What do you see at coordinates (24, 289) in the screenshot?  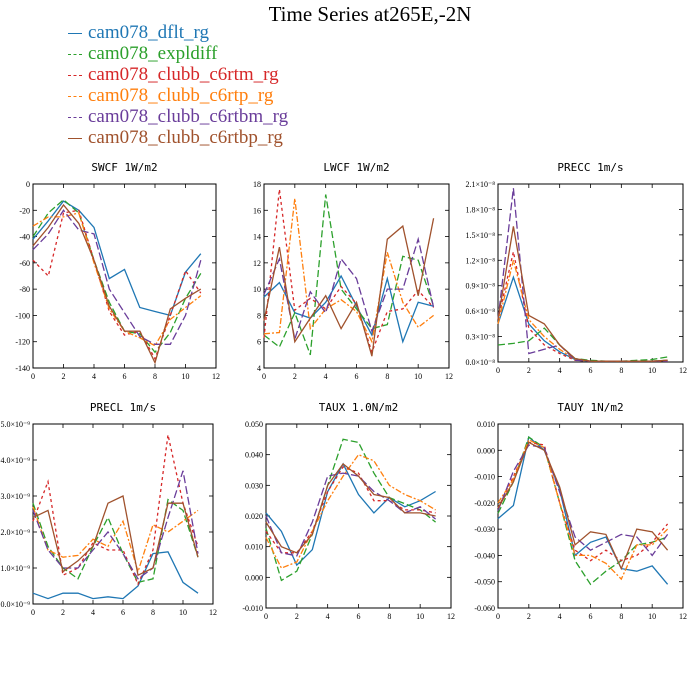 I see `y-tick-label: -80` at bounding box center [24, 289].